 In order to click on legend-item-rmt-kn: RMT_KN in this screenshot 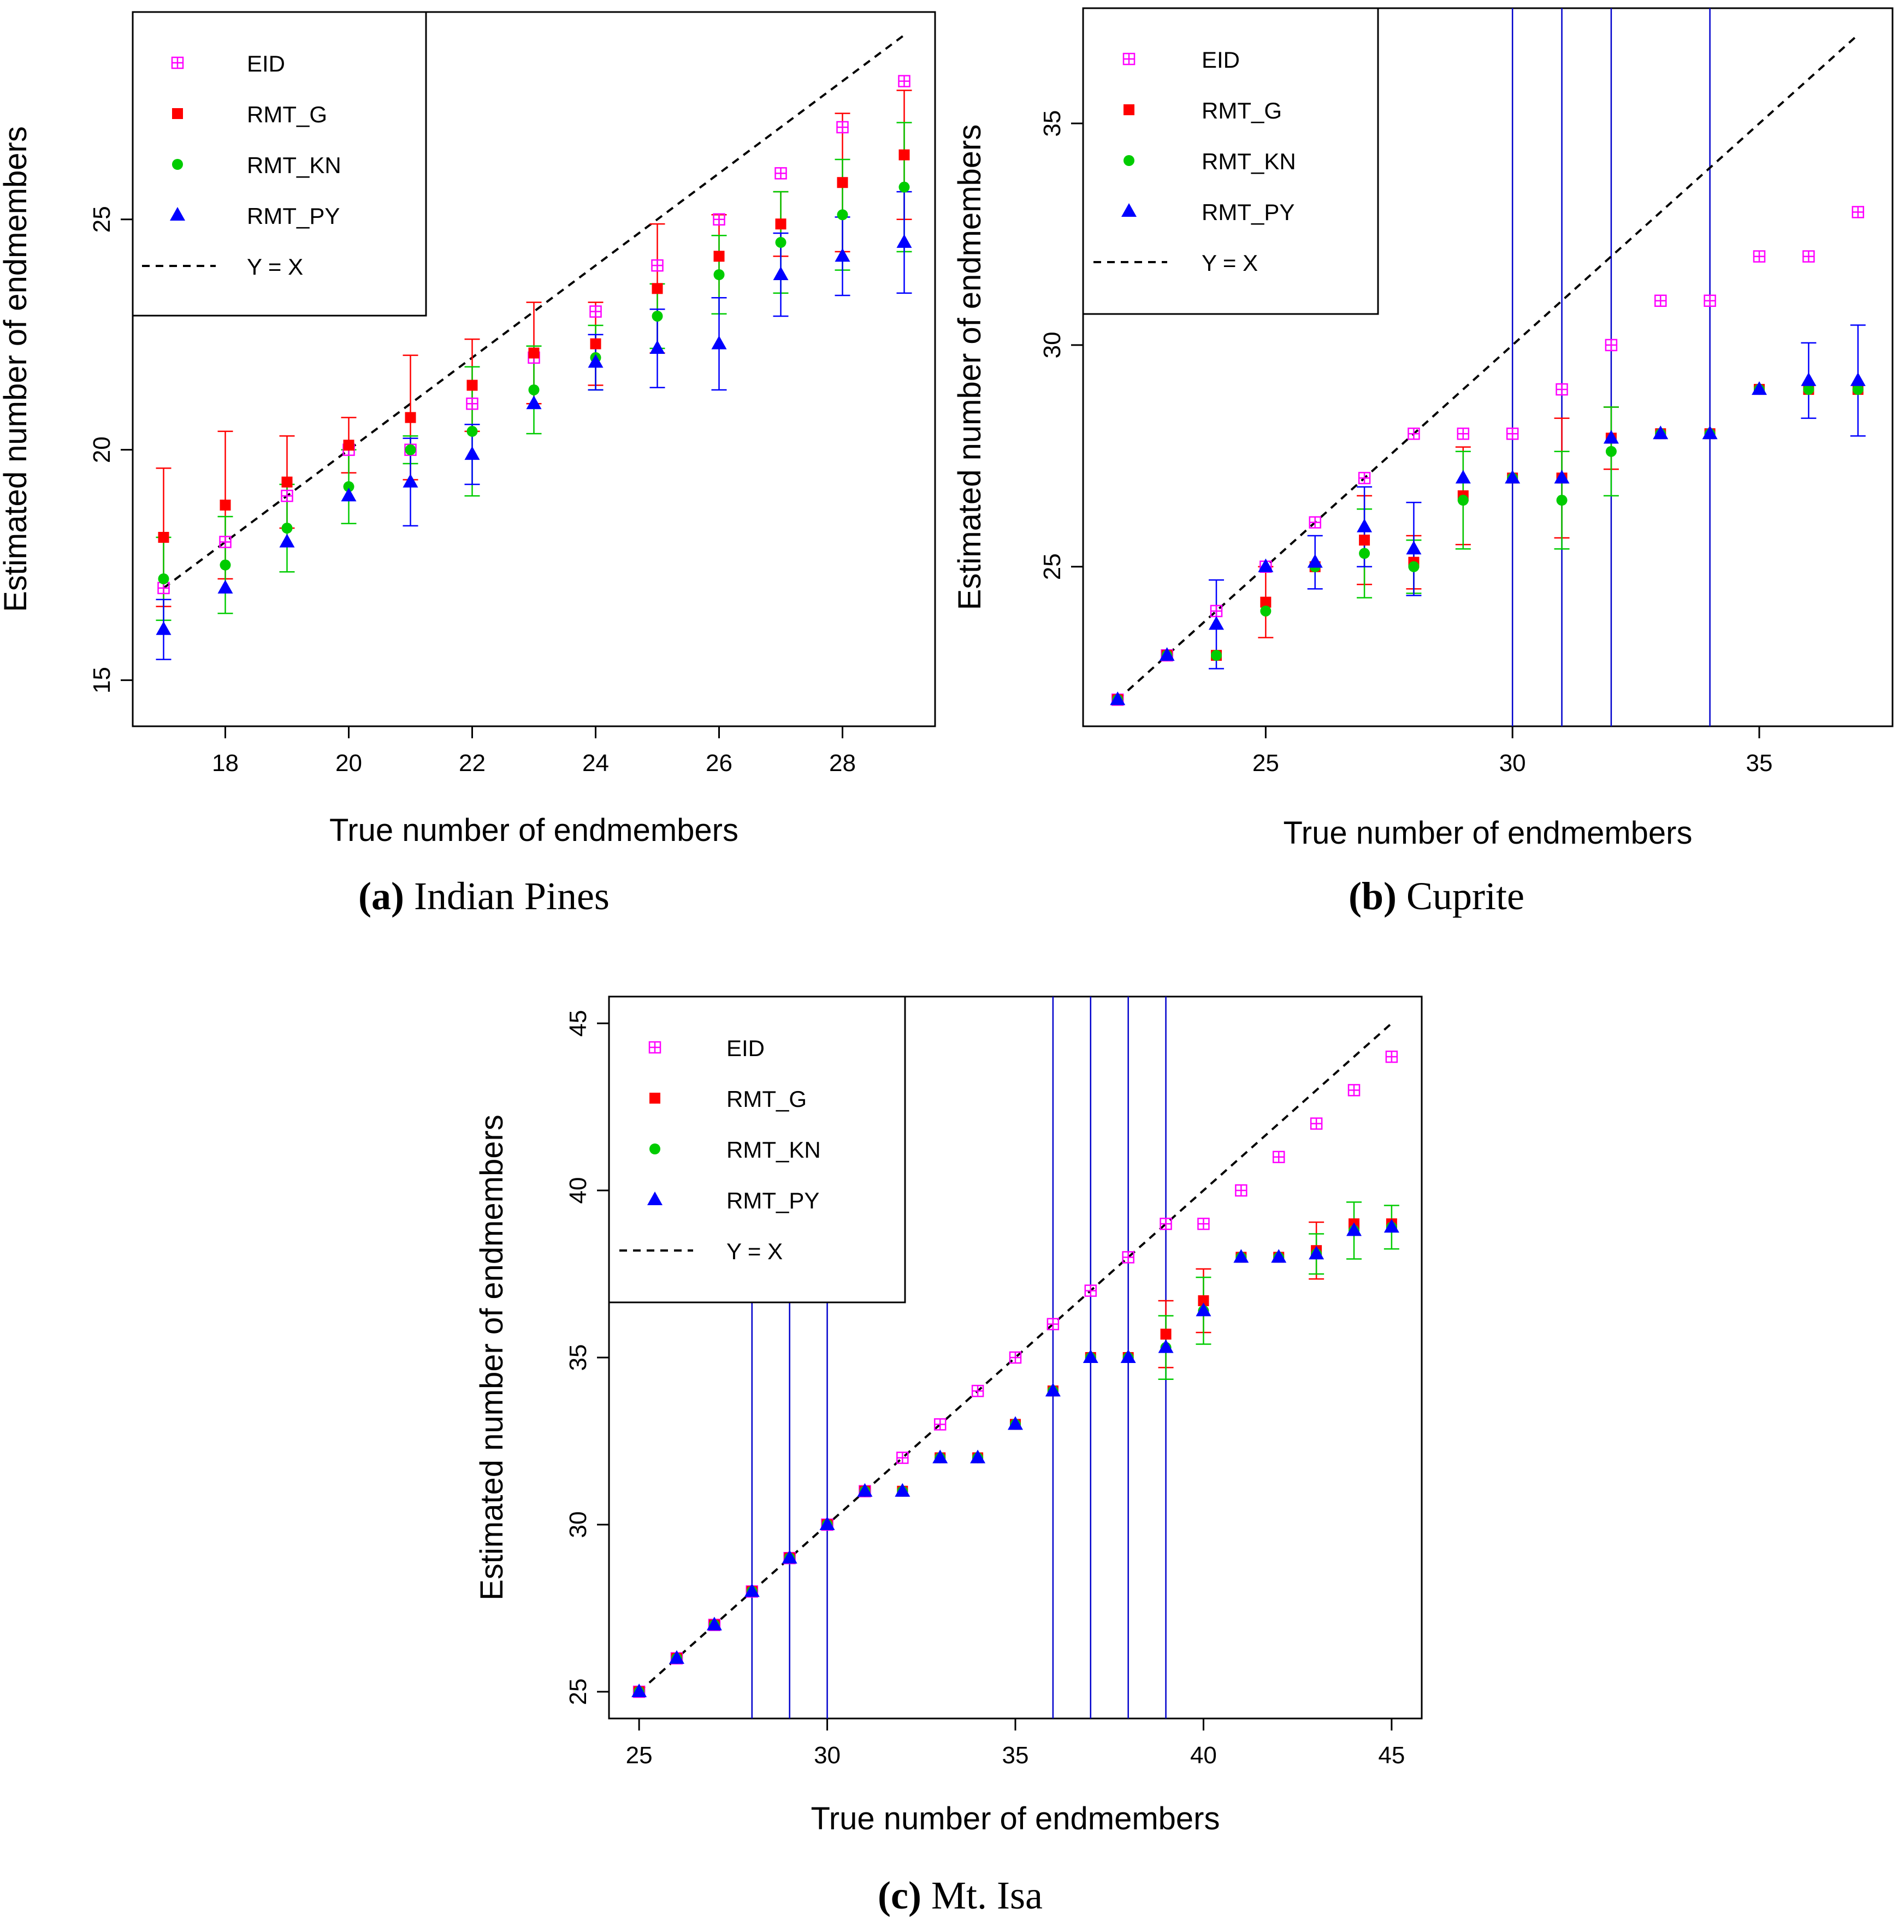, I will do `click(735, 1150)`.